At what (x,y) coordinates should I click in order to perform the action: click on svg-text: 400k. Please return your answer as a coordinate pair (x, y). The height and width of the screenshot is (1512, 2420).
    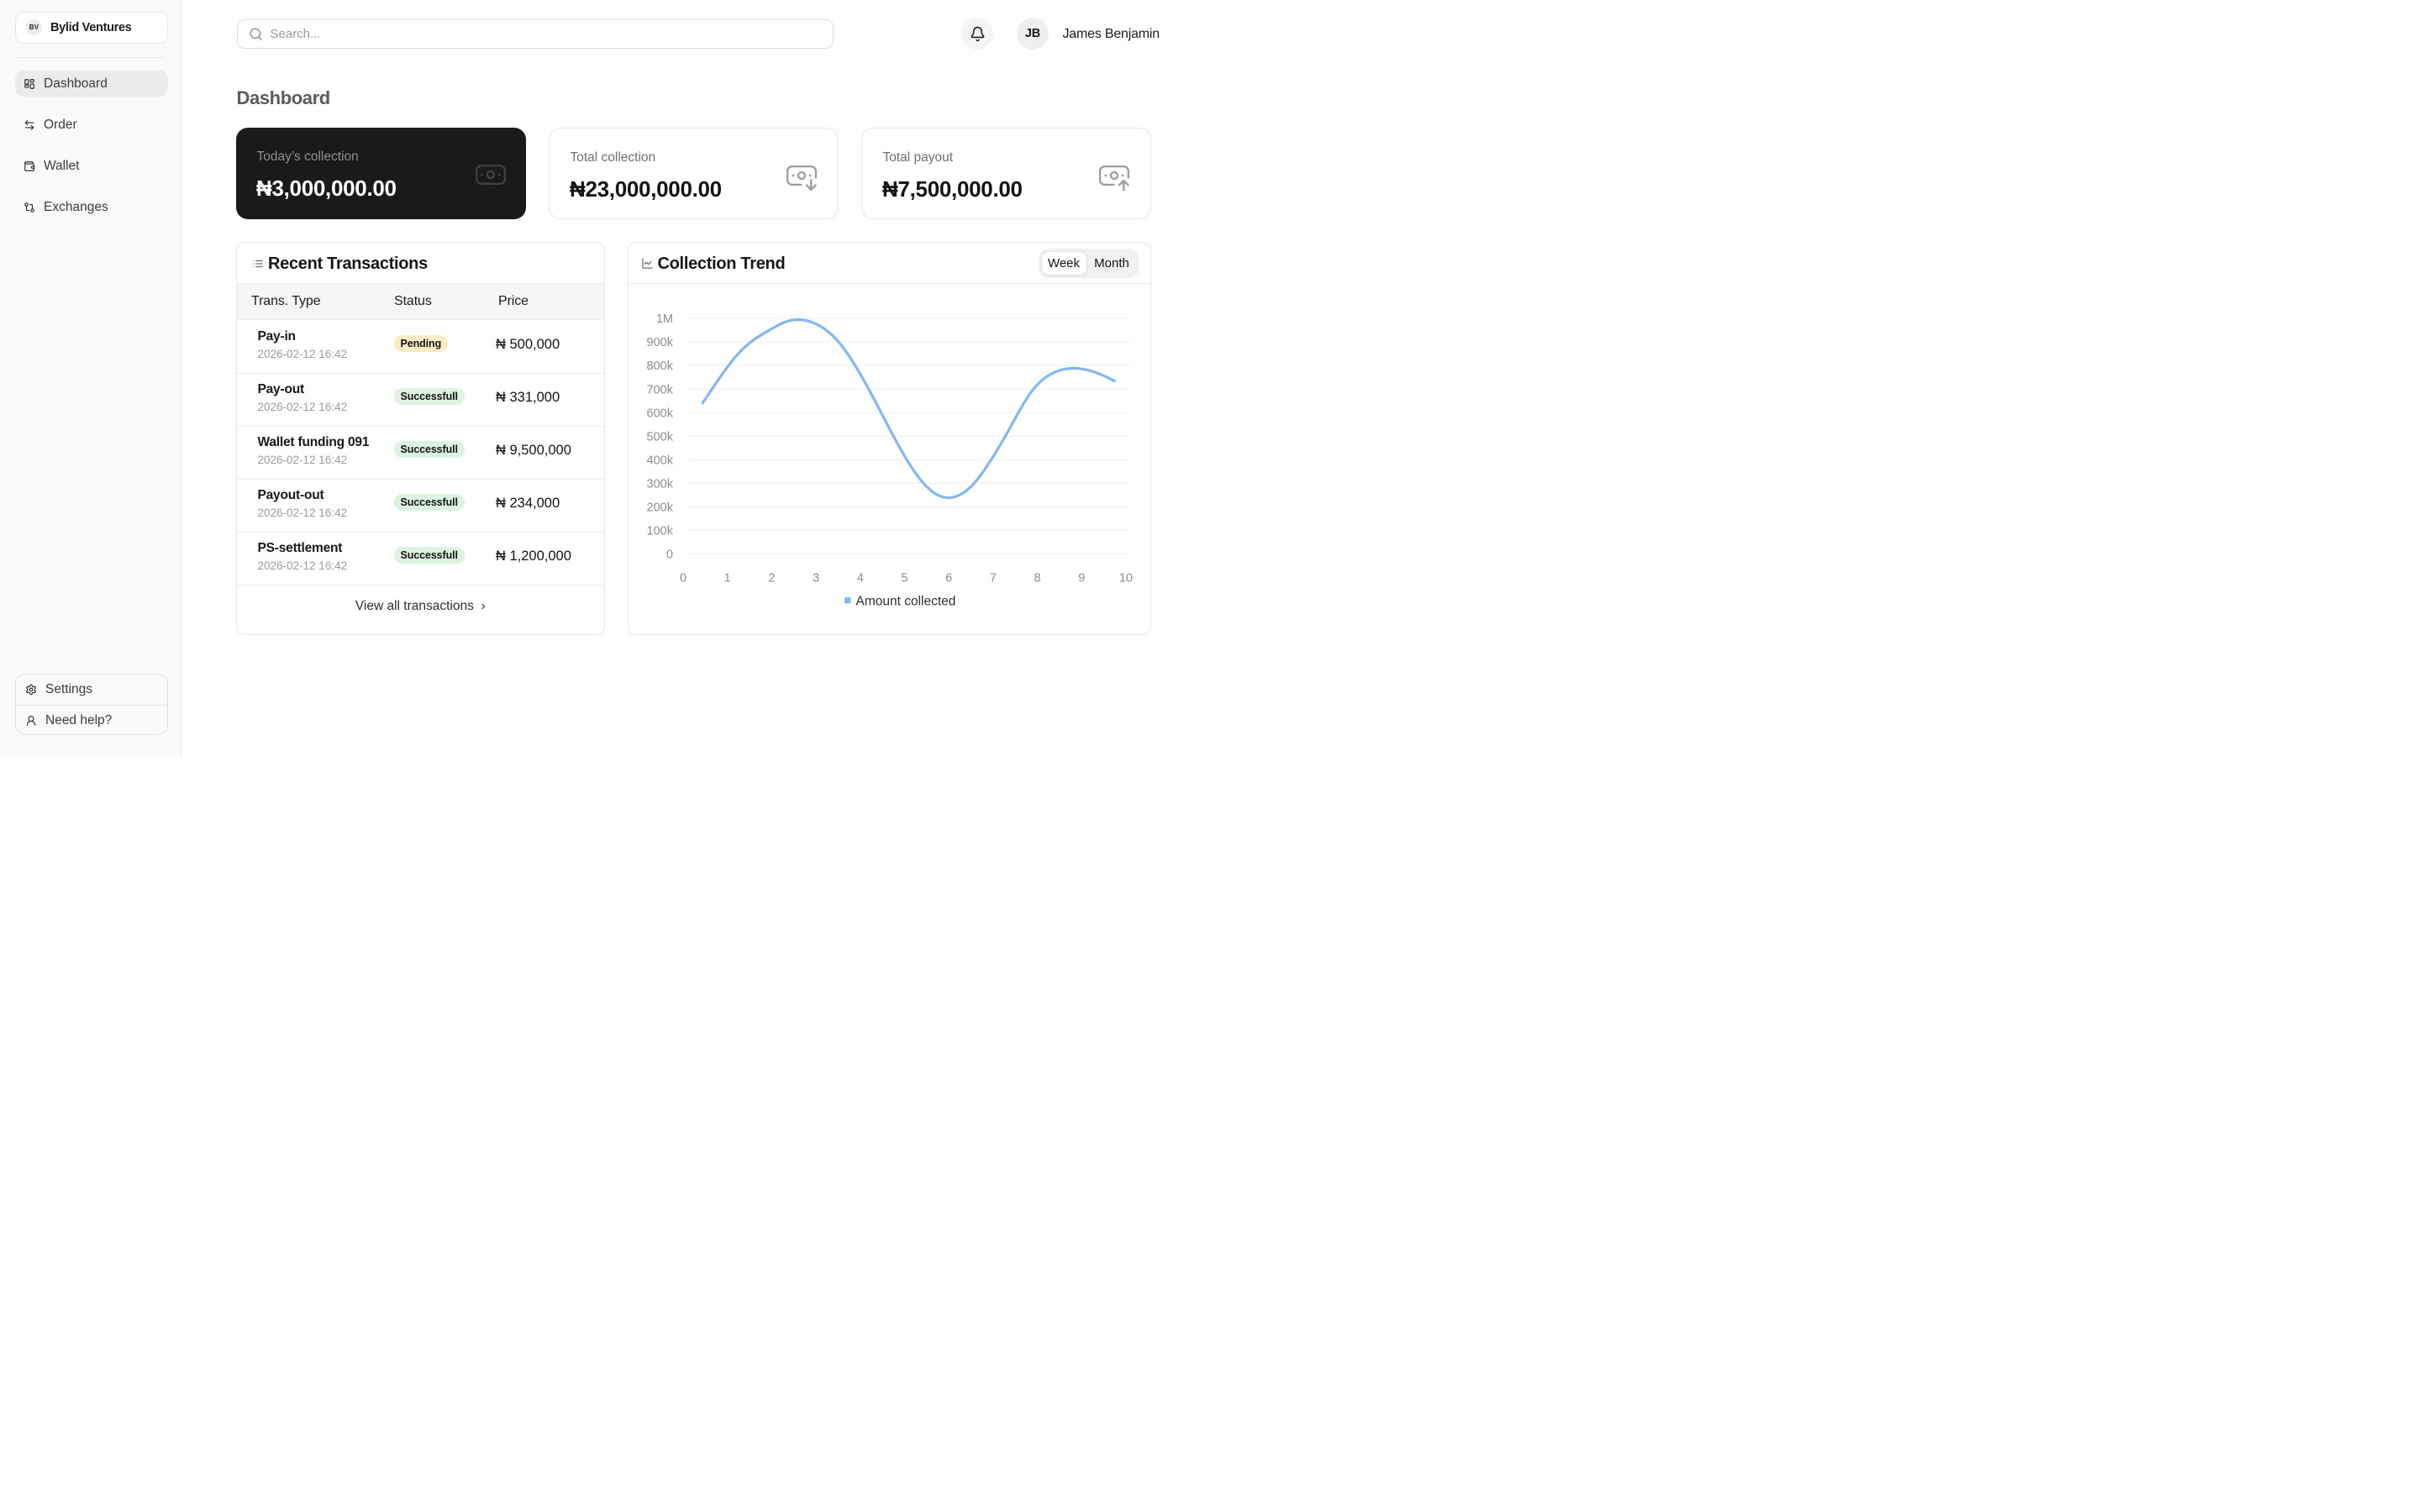
    Looking at the image, I should click on (660, 460).